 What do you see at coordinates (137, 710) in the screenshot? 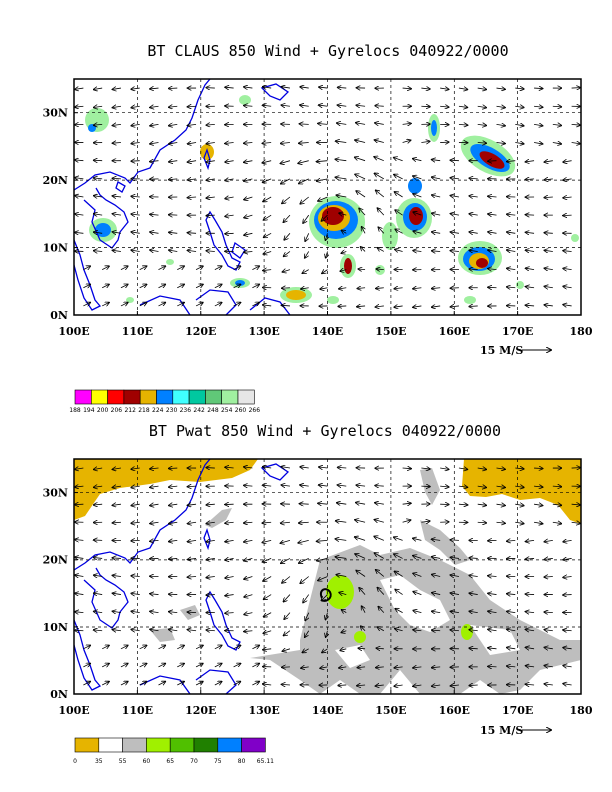
I see `x-tick-label: 110E` at bounding box center [137, 710].